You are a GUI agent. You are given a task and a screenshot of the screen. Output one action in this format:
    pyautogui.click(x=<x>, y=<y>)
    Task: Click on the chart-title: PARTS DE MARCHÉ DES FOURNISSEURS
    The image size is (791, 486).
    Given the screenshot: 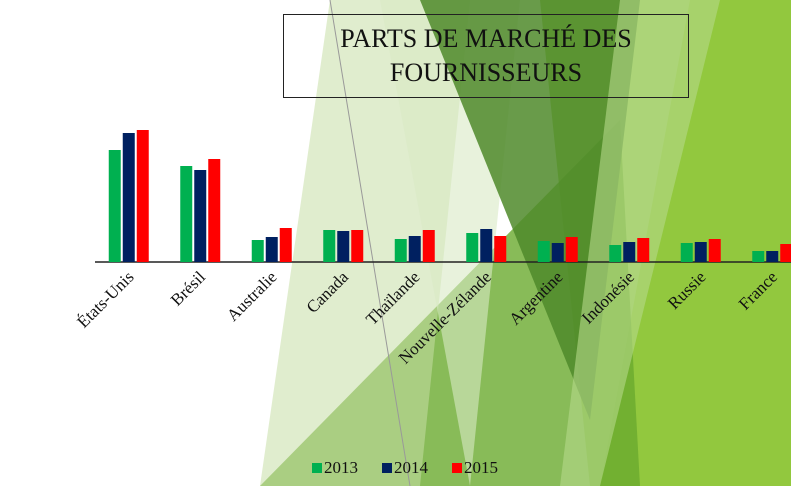 What is the action you would take?
    pyautogui.click(x=486, y=56)
    